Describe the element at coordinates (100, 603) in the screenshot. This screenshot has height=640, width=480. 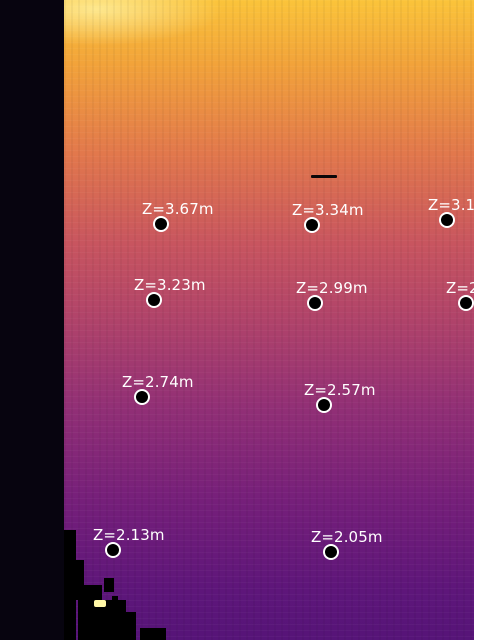
I see `hot-speck` at that location.